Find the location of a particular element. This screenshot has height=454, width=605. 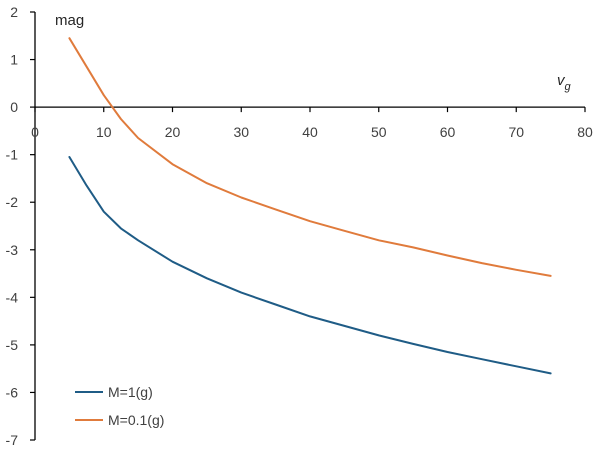

legend-label-1: M=1(g) is located at coordinates (130, 392).